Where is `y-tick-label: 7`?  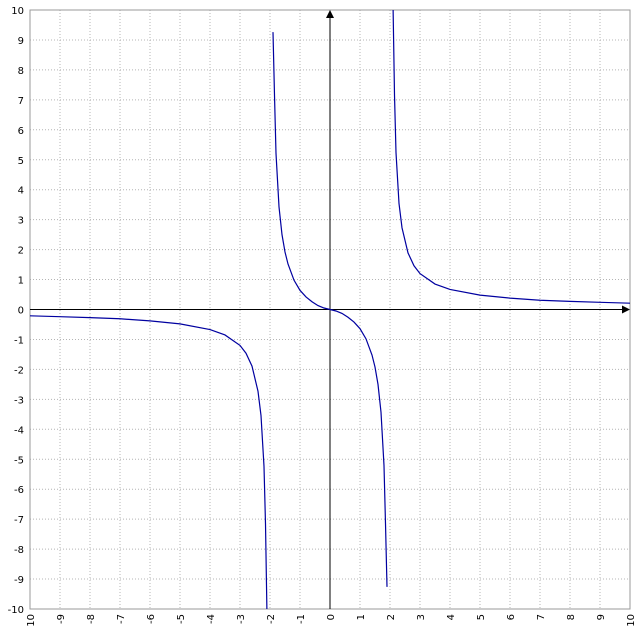 y-tick-label: 7 is located at coordinates (21, 101).